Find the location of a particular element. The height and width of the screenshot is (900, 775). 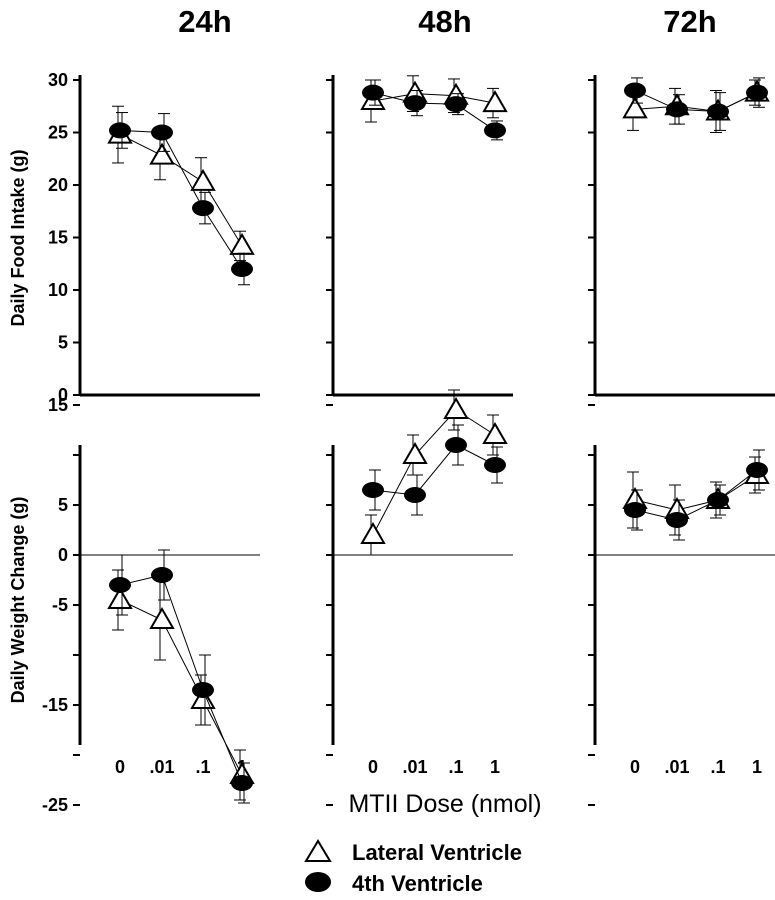

panel-food-4-col1: 0 5 10 15 20 25 30 is located at coordinates (154, 237).